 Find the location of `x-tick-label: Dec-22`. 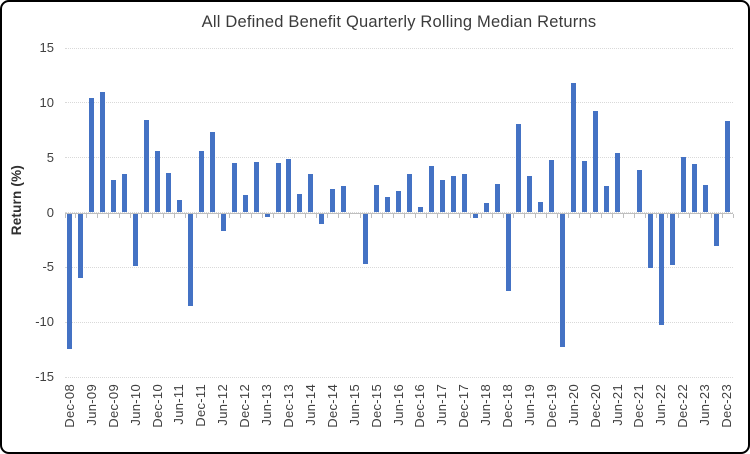

x-tick-label: Dec-22 is located at coordinates (683, 406).